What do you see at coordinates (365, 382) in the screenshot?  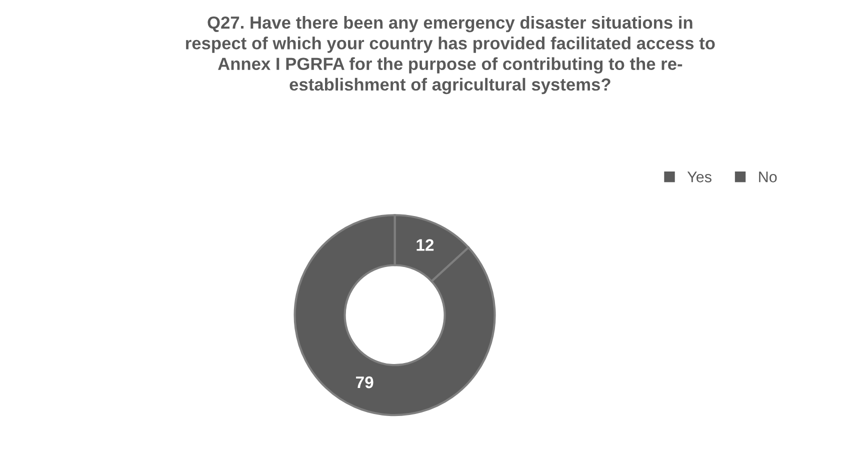 I see `data-label: 79` at bounding box center [365, 382].